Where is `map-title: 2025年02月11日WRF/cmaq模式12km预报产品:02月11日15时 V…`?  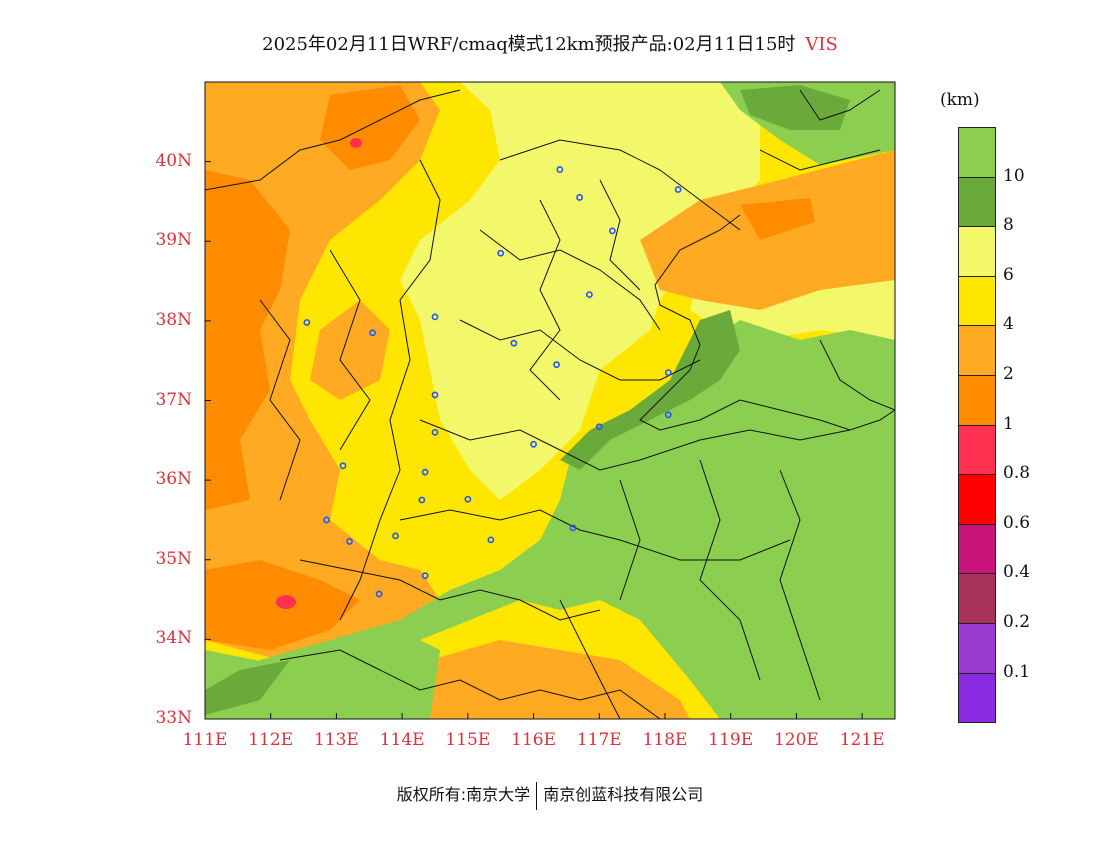 map-title: 2025年02月11日WRF/cmaq模式12km预报产品:02月11日15时 V… is located at coordinates (550, 43).